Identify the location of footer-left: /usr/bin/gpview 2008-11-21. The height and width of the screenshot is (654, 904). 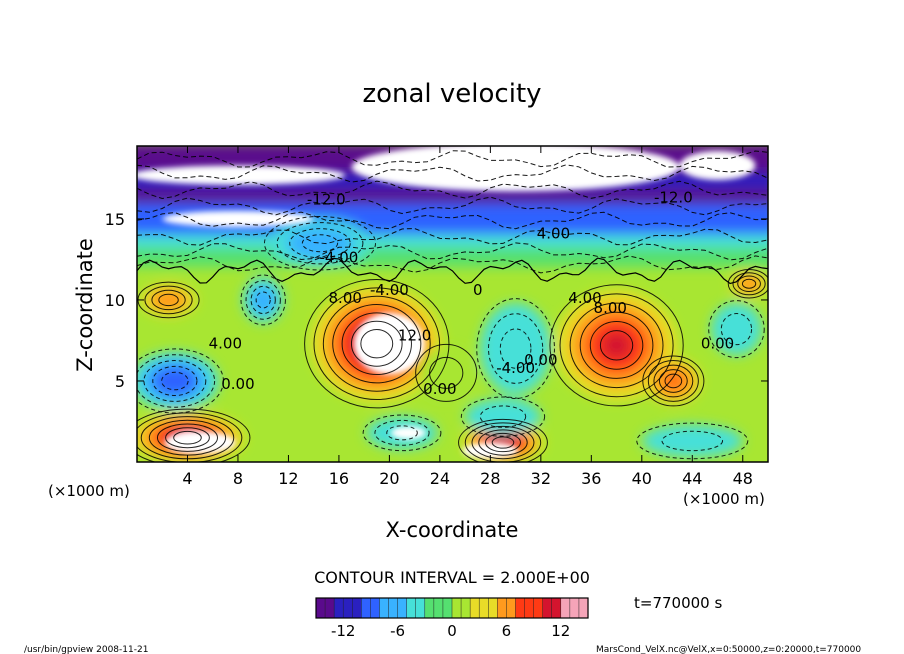
(86, 649).